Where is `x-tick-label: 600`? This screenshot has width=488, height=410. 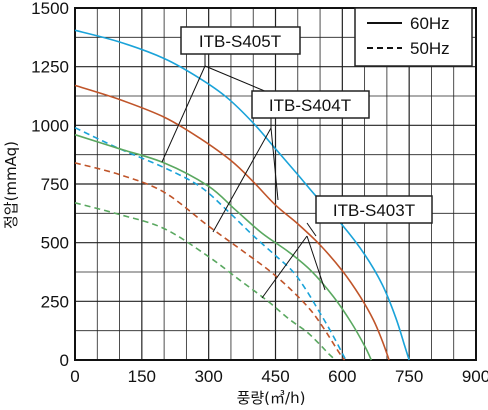
x-tick-label: 600 is located at coordinates (342, 376).